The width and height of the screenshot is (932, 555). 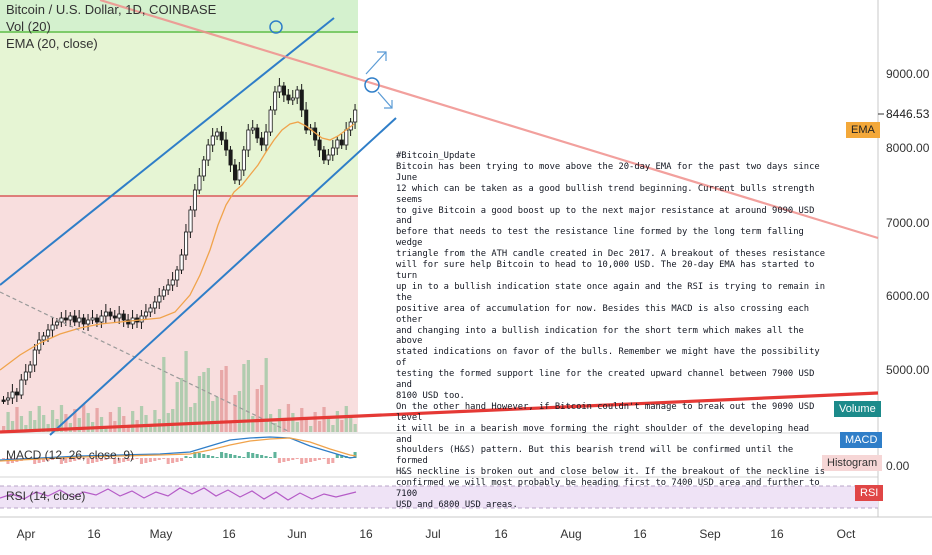 What do you see at coordinates (70, 455) in the screenshot?
I see `macd-indicator-label: MACD (12, 26, close, 9)` at bounding box center [70, 455].